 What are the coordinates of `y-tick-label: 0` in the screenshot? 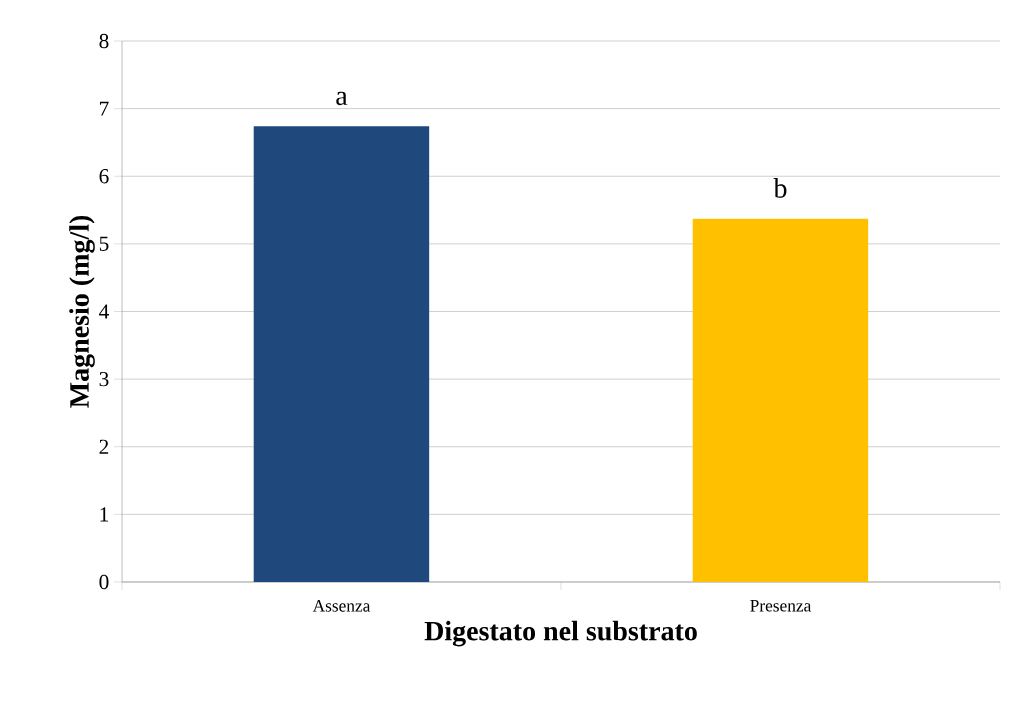 It's located at (104, 582).